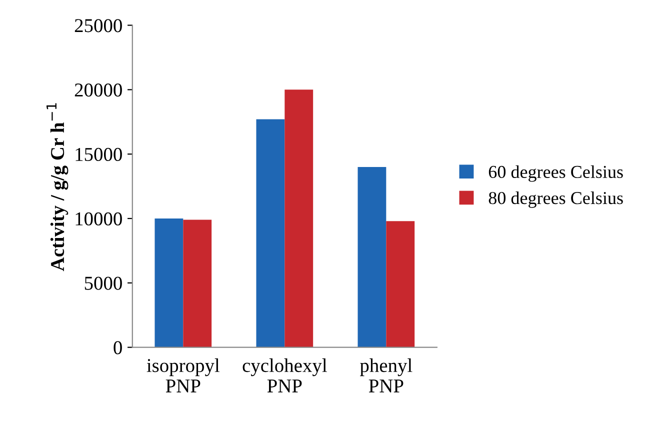 This screenshot has height=421, width=662. Describe the element at coordinates (103, 283) in the screenshot. I see `y-tick-label: 5000` at that location.